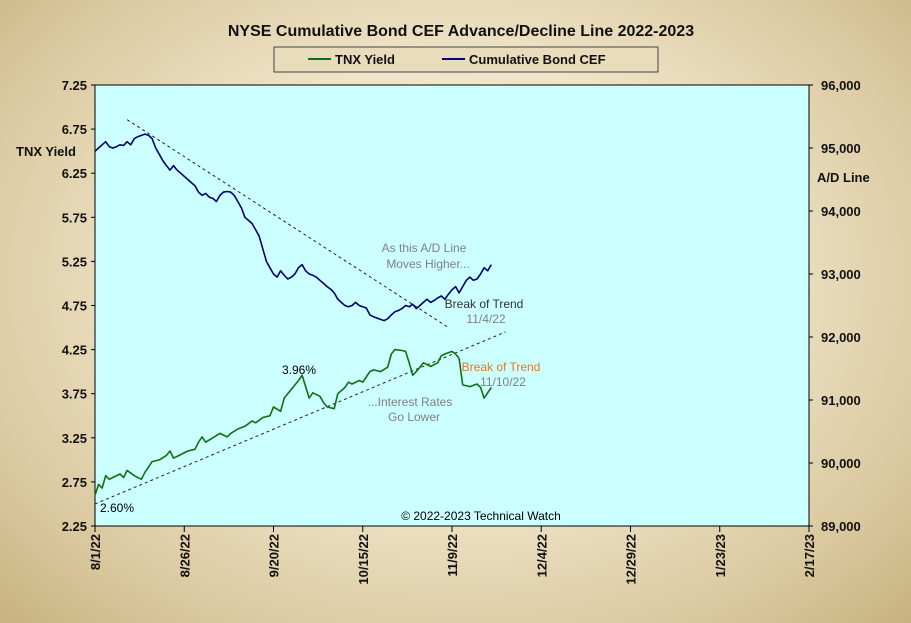 Image resolution: width=911 pixels, height=623 pixels. Describe the element at coordinates (841, 274) in the screenshot. I see `y-right-tick-label: 93,000` at that location.